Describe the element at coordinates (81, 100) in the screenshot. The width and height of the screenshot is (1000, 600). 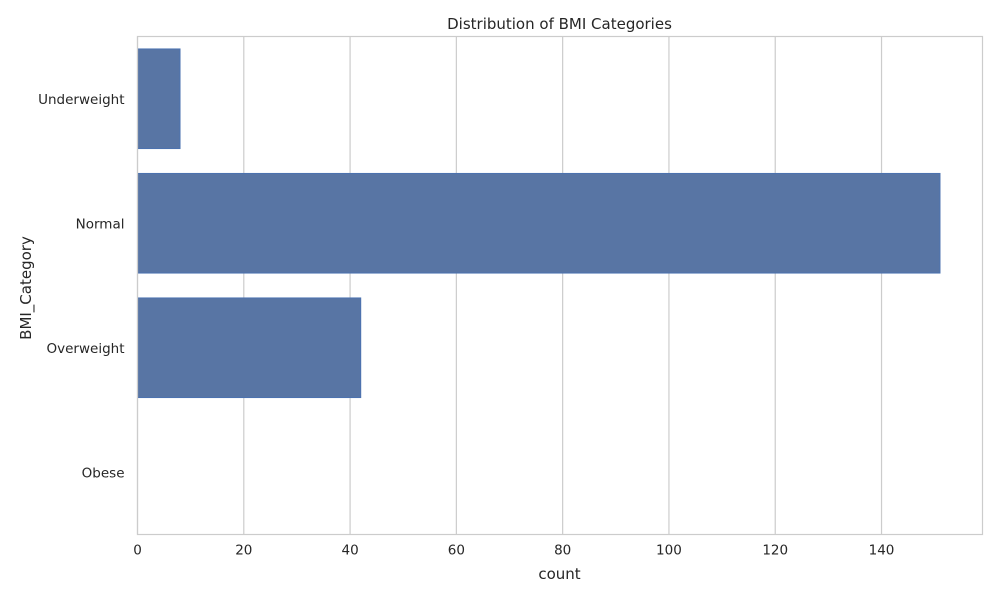
I see `y-tick-label-underweight: Underweight` at that location.